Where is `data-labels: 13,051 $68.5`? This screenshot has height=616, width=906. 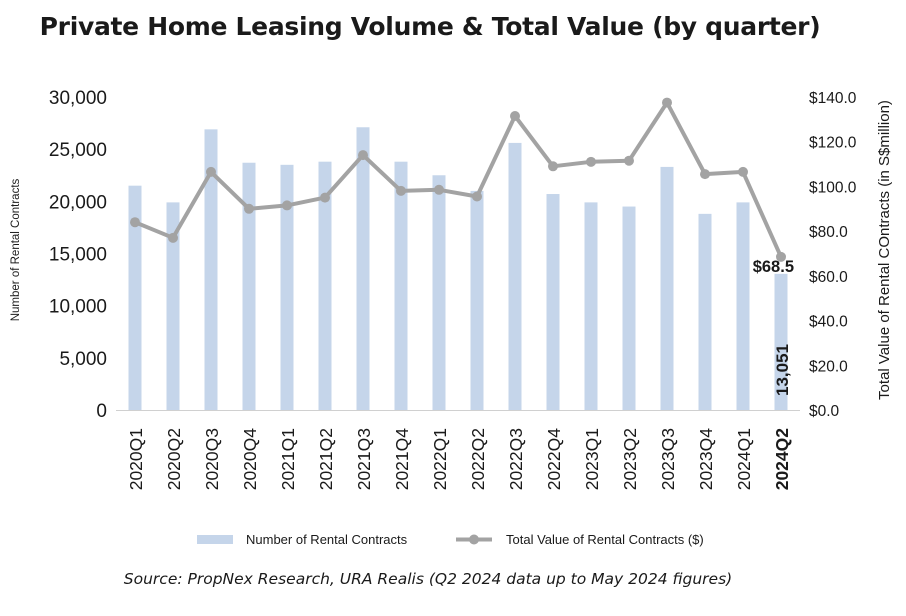
data-labels: 13,051 $68.5 is located at coordinates (773, 327).